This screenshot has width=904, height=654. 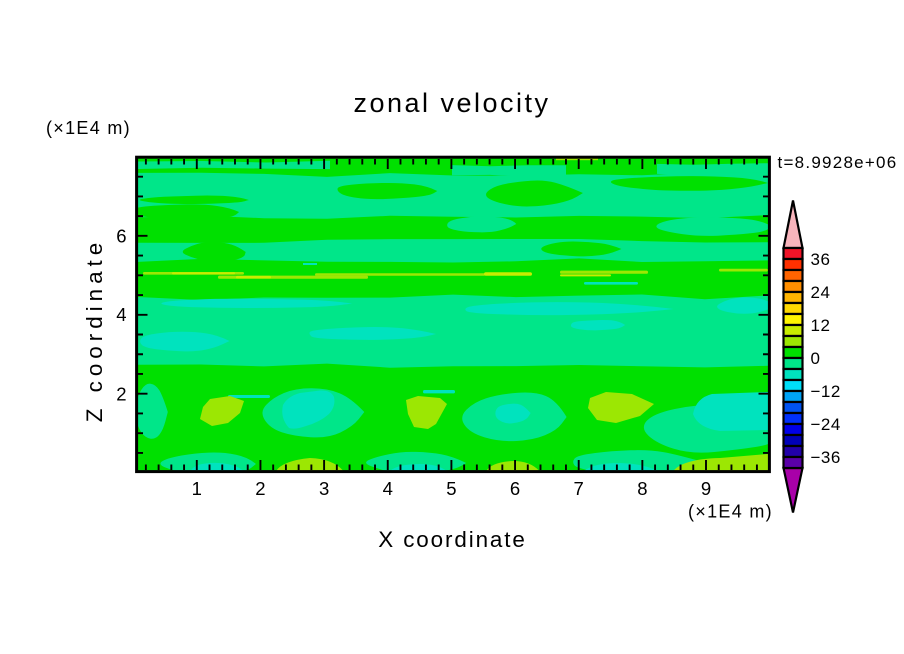 I want to click on svg-text: 1, so click(x=197, y=488).